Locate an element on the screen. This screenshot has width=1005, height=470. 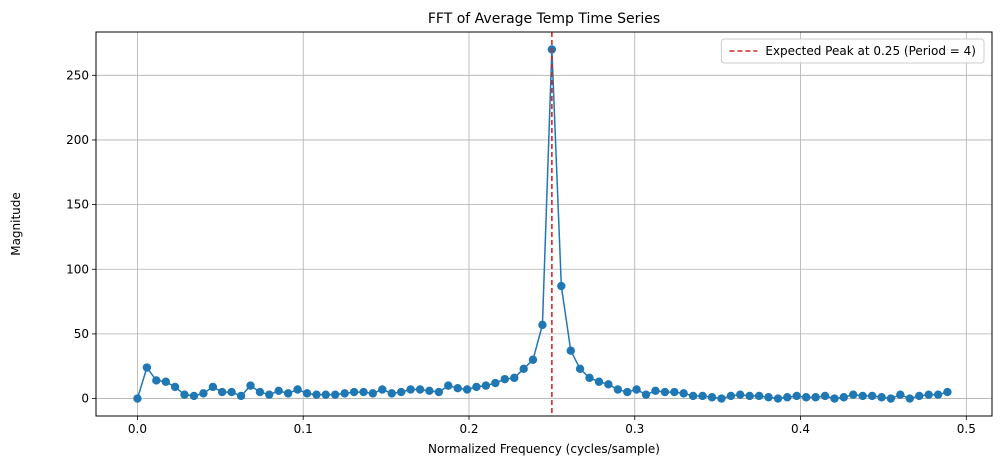
y-axis-ticks: 0 50 100 150 200 250 is located at coordinates (81, 237).